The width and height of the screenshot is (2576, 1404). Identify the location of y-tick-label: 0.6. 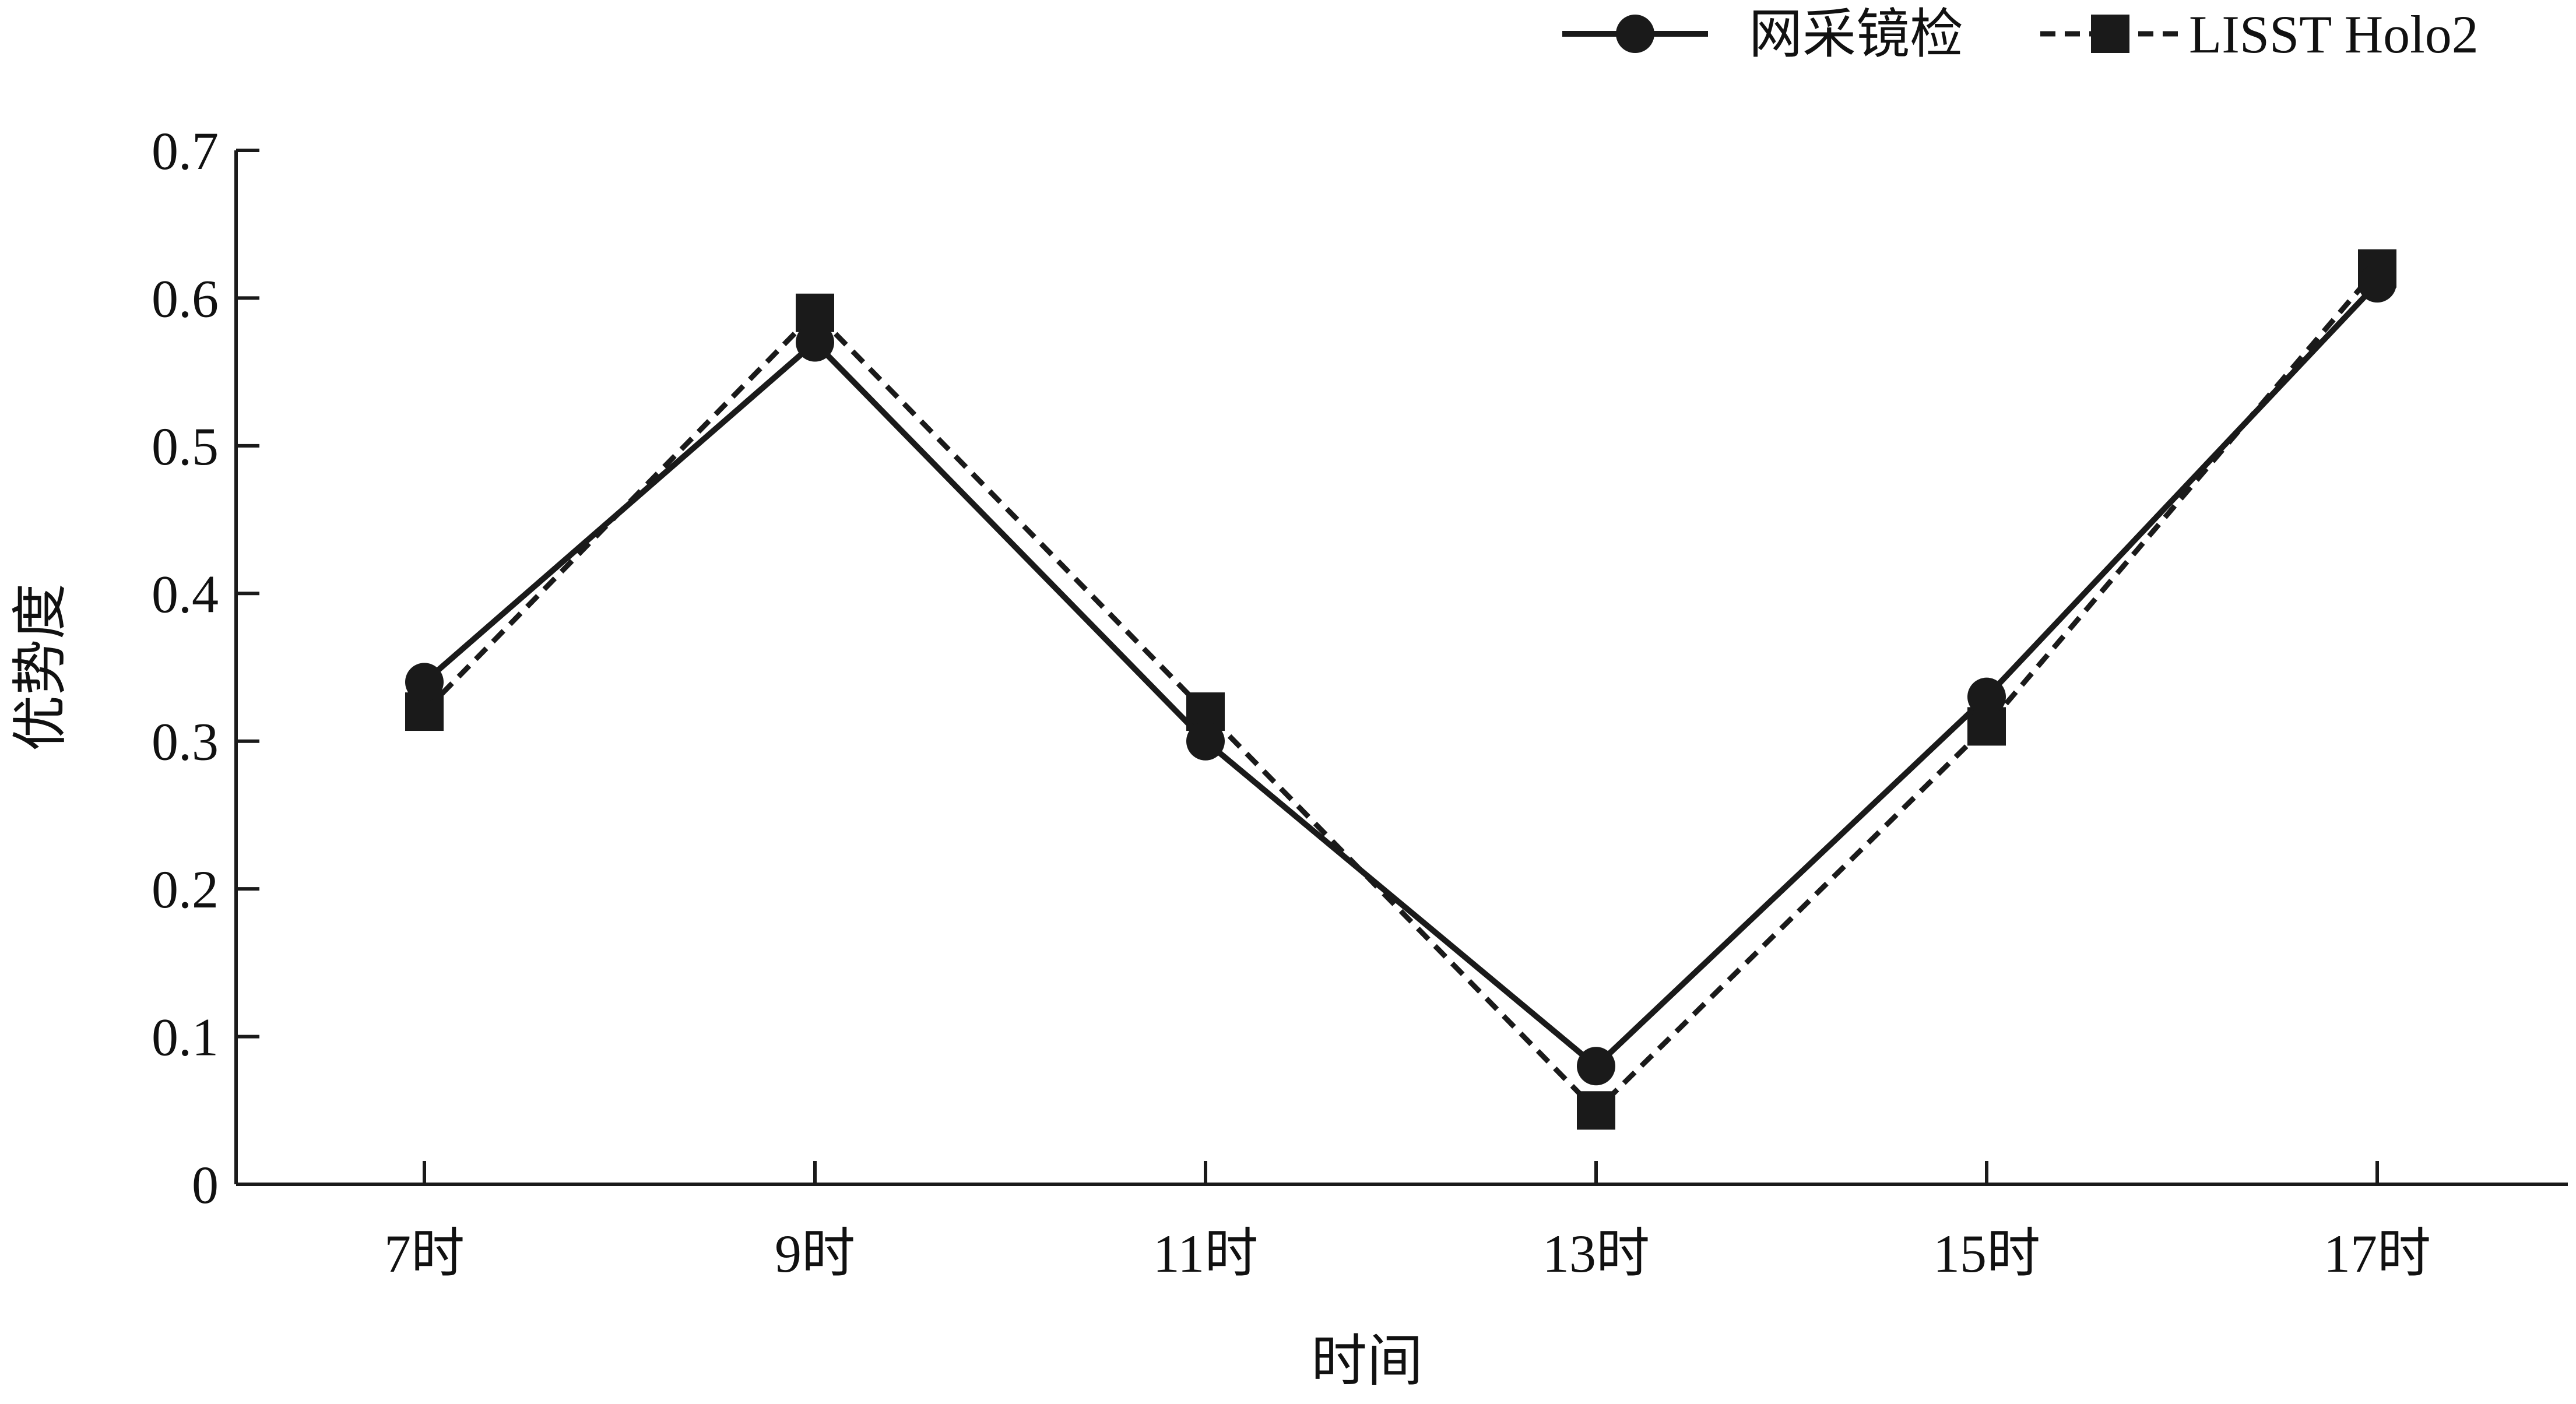
(185, 298).